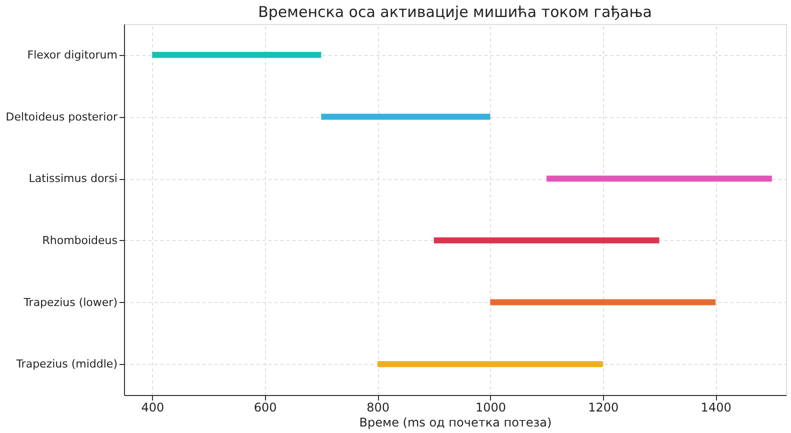 The image size is (791, 433). I want to click on y-tick-label: Trapezius (lower), so click(70, 302).